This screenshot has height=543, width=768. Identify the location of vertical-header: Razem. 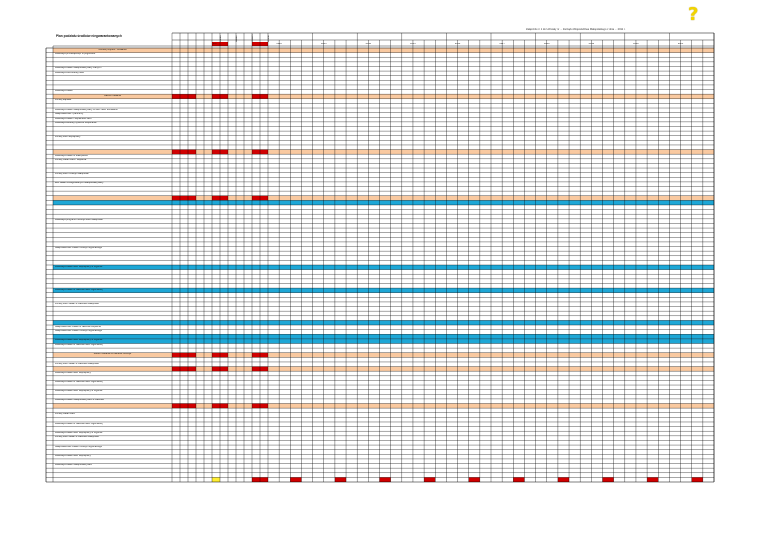
(252, 38).